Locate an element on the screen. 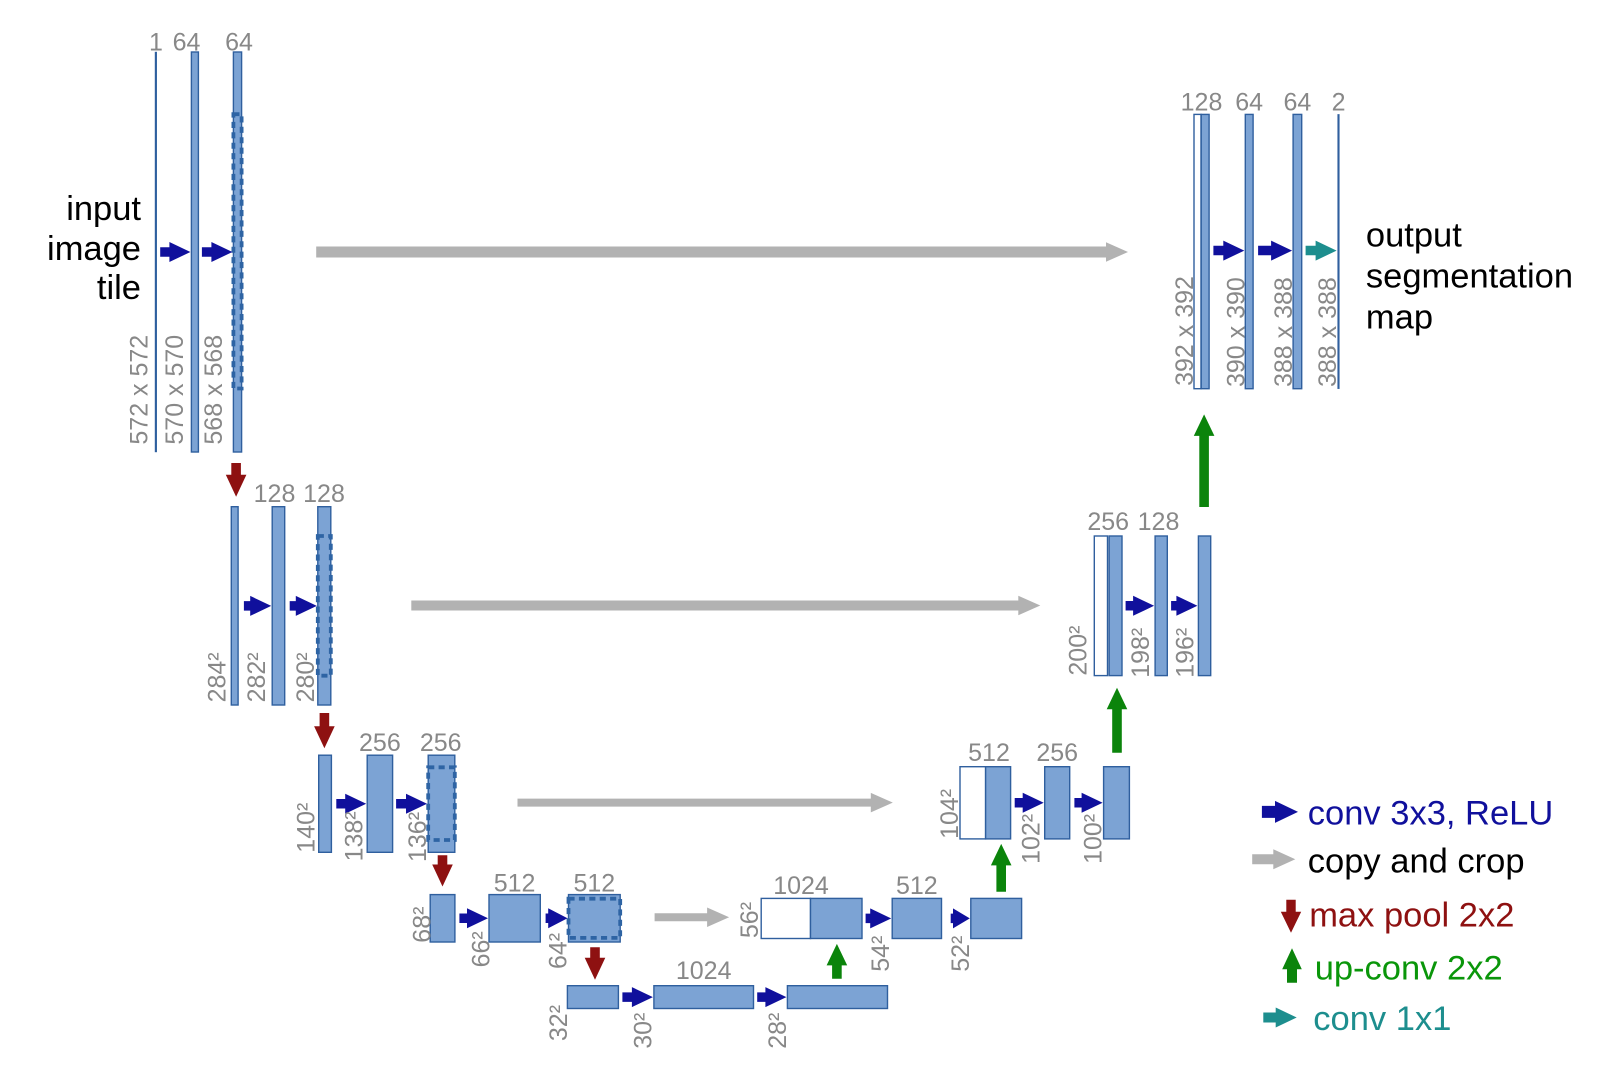  svg-text: 568 x 568 is located at coordinates (214, 390).